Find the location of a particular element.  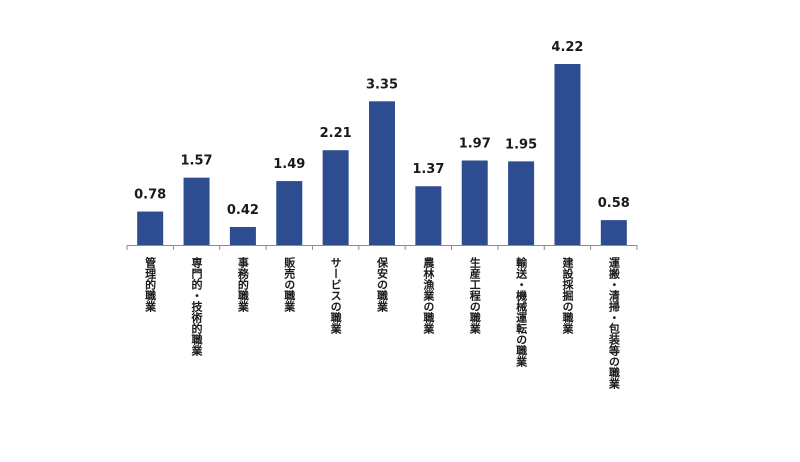

category-label: 管理的職業 is located at coordinates (151, 284).